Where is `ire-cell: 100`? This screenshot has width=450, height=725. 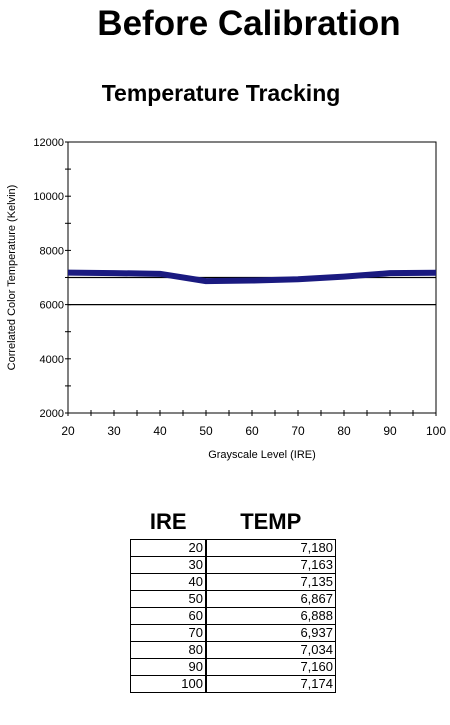
ire-cell: 100 is located at coordinates (168, 684).